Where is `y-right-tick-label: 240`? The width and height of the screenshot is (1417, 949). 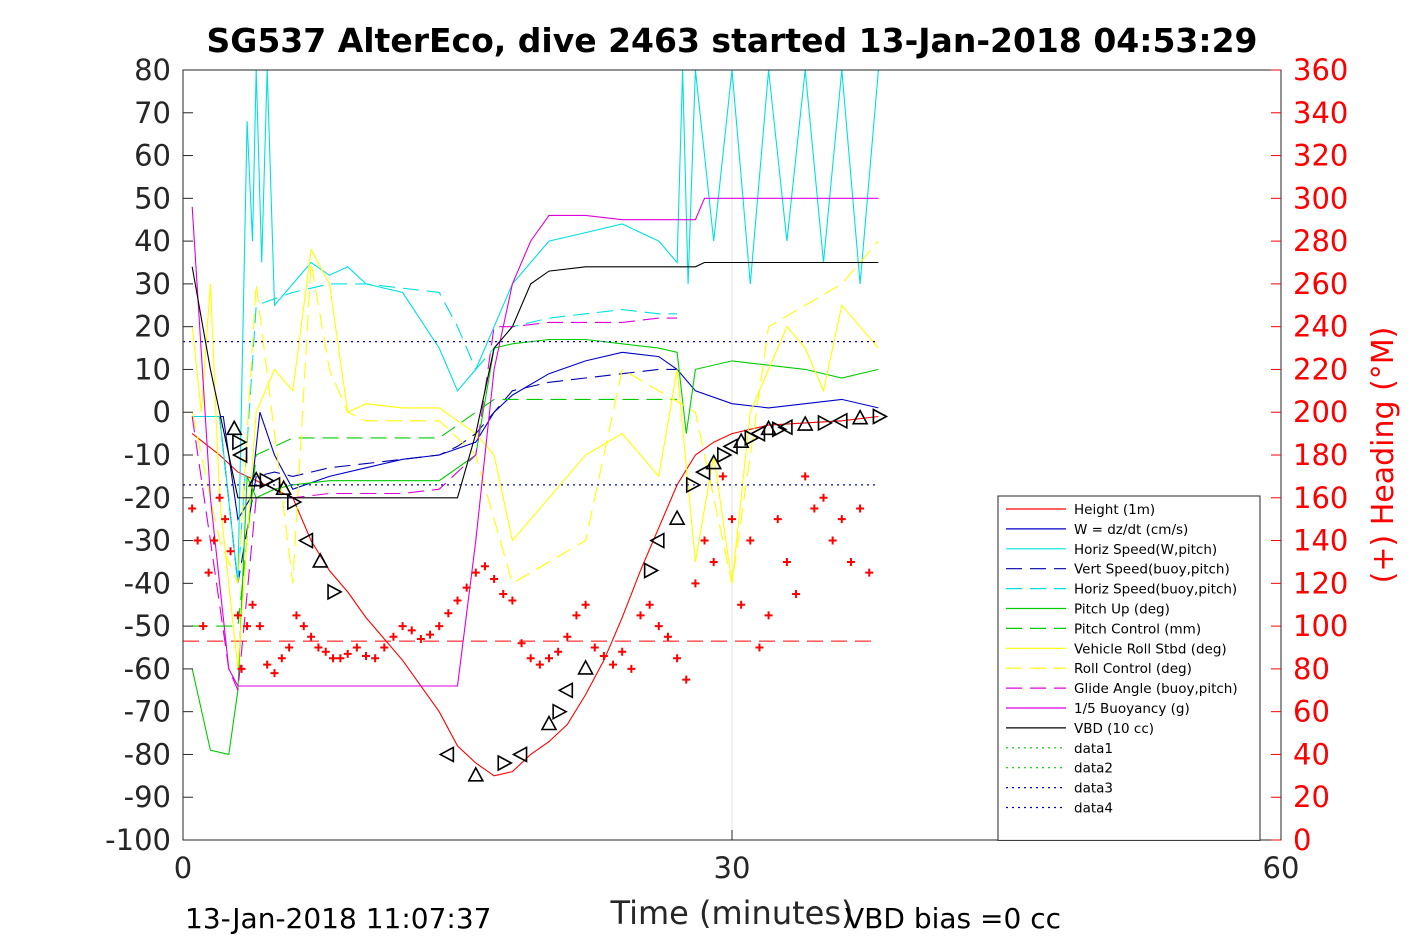 y-right-tick-label: 240 is located at coordinates (1320, 327).